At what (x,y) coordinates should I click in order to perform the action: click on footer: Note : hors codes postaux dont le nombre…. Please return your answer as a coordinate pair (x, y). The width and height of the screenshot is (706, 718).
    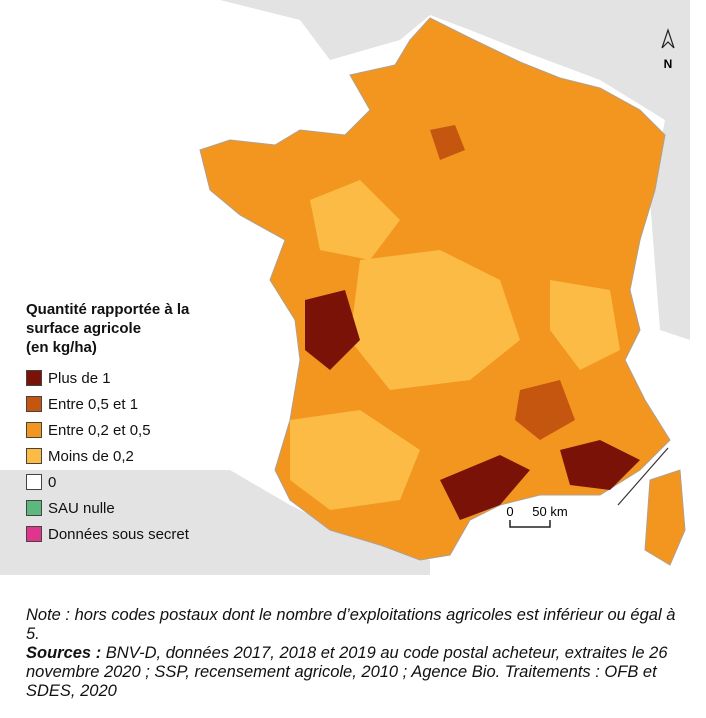
    Looking at the image, I should click on (351, 653).